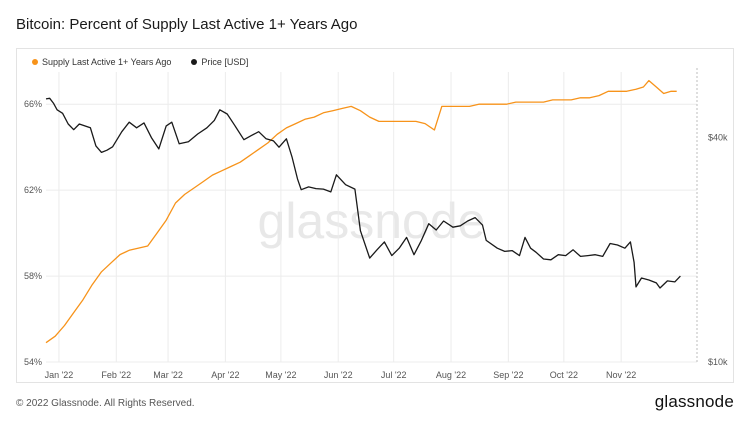 This screenshot has width=750, height=422. I want to click on x-tick-label: Feb '22, so click(116, 375).